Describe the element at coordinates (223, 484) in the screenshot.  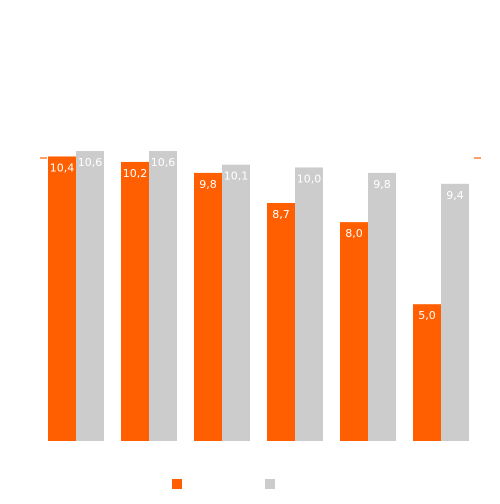
I see `legend` at that location.